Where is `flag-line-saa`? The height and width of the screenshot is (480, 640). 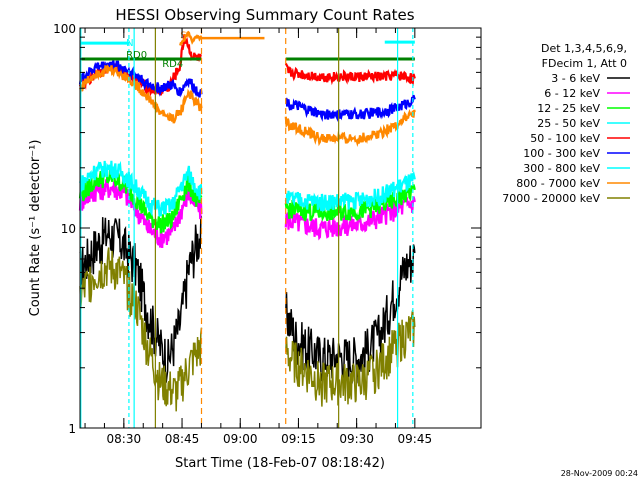 flag-line-saa is located at coordinates (191, 38).